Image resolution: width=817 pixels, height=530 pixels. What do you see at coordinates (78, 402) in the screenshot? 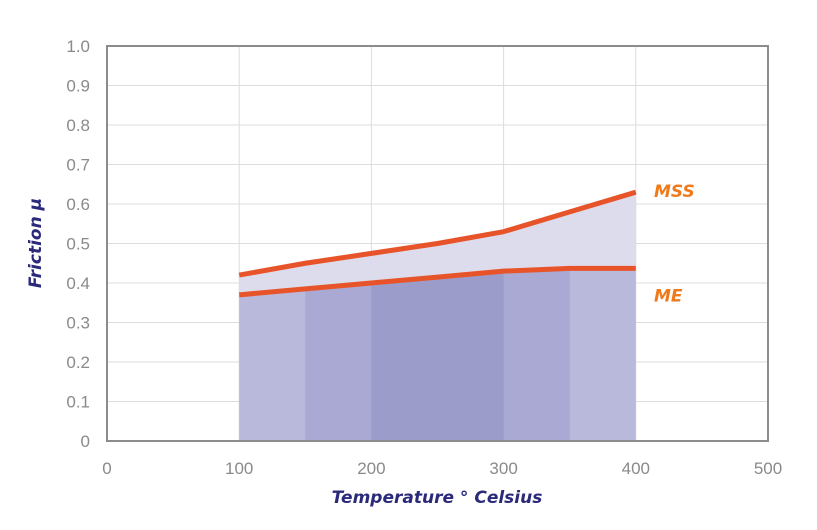
I see `y-tick-label: 0.1` at bounding box center [78, 402].